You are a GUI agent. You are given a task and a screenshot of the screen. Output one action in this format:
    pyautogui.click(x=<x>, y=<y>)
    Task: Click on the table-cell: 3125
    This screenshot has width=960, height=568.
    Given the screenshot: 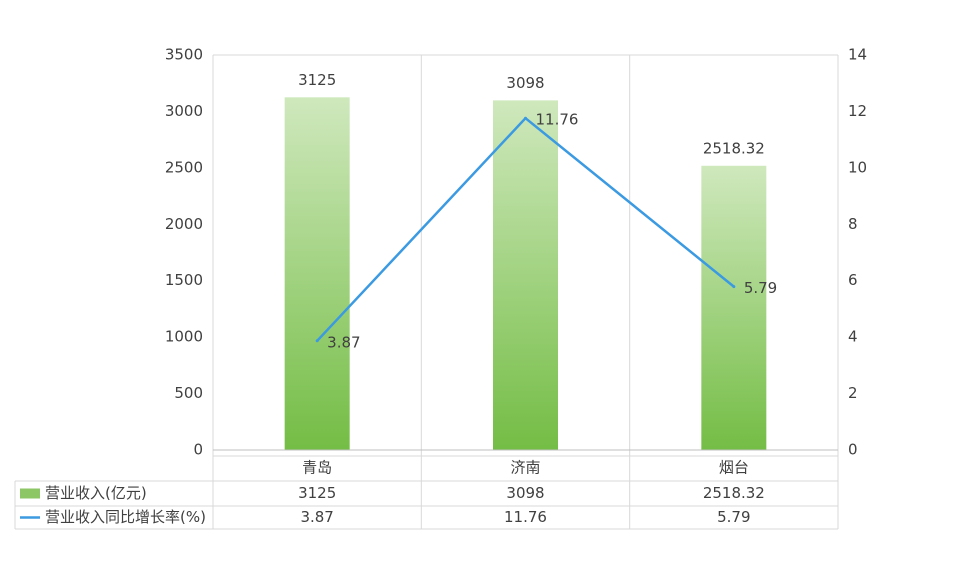 What is the action you would take?
    pyautogui.click(x=317, y=493)
    